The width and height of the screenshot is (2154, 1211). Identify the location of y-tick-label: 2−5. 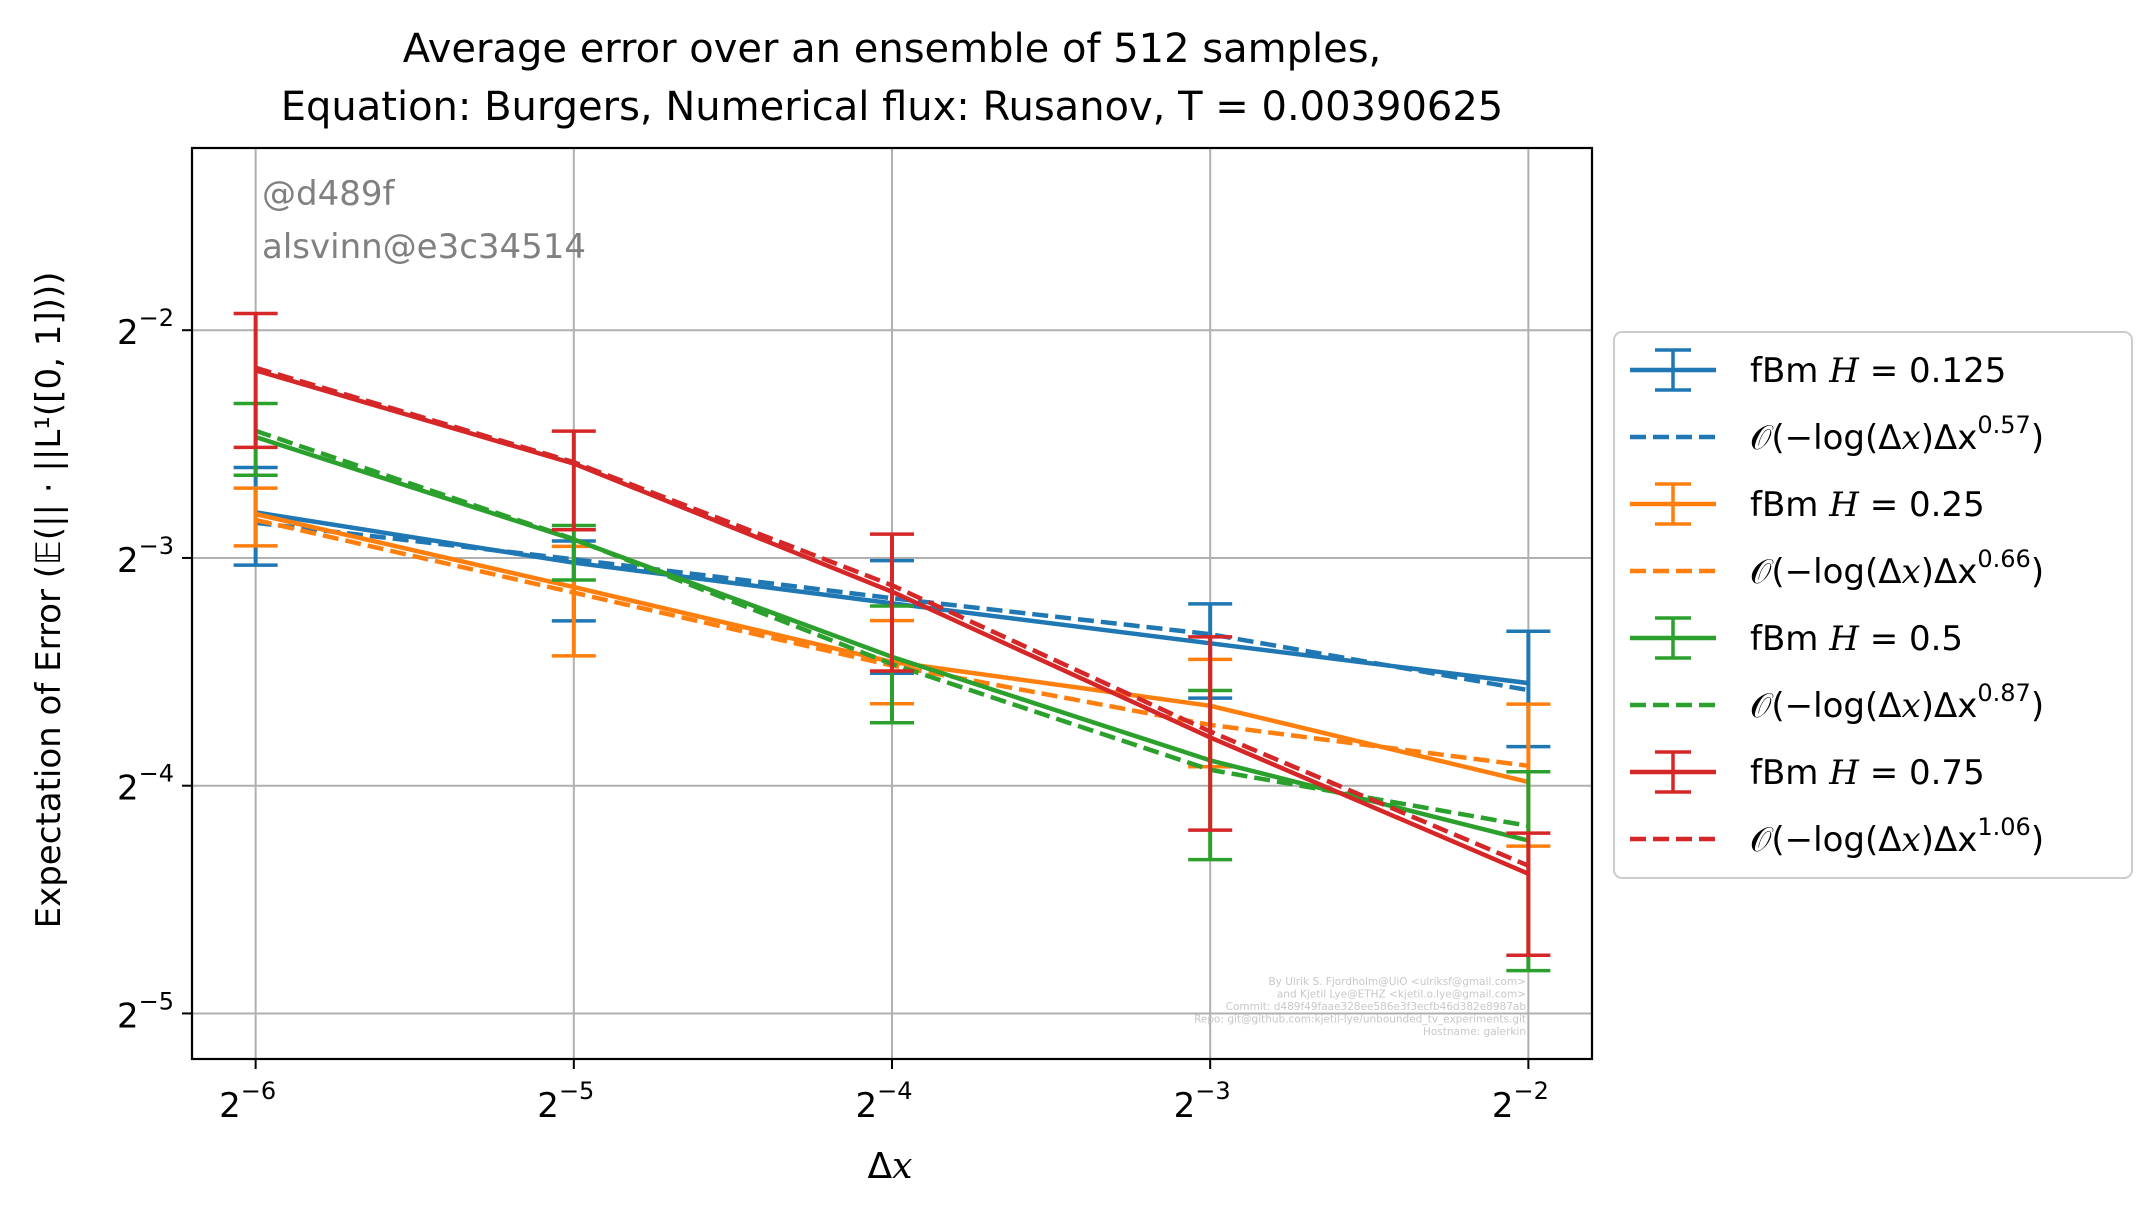
(145, 1011).